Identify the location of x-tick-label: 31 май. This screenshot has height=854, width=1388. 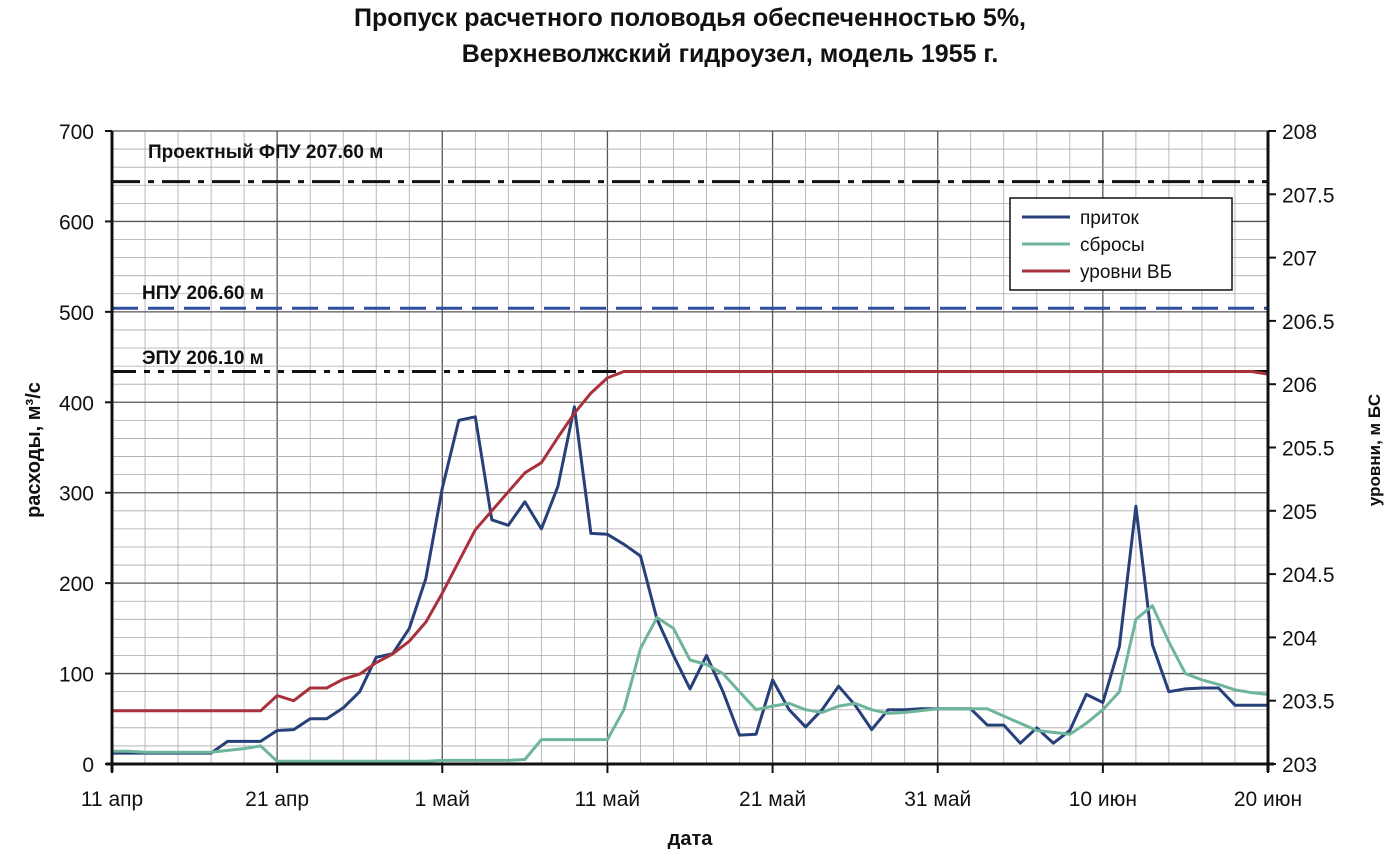
(937, 799).